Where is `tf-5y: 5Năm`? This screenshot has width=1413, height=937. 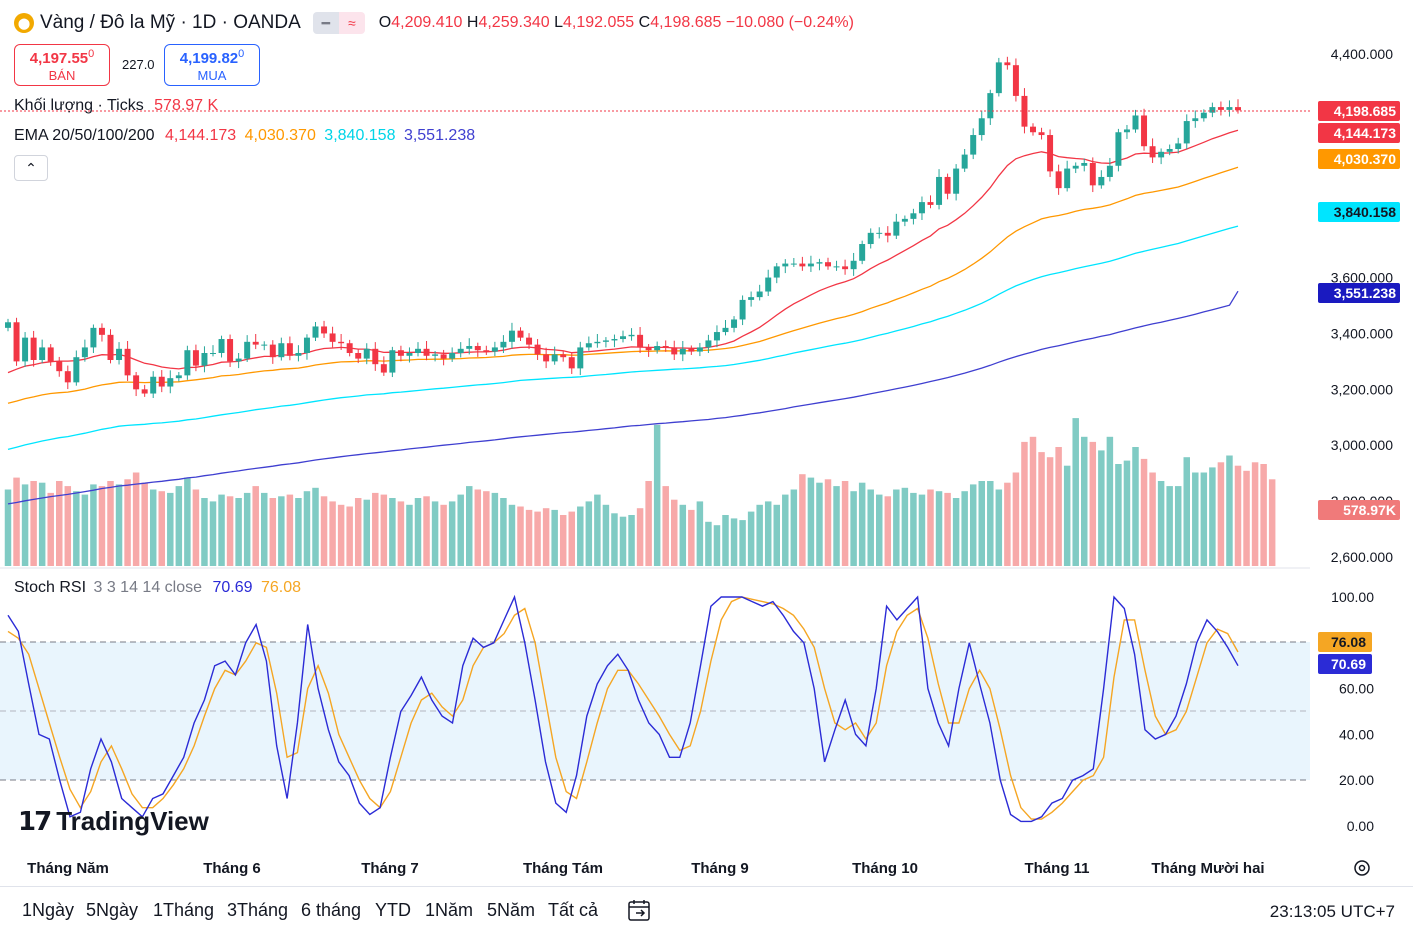 tf-5y: 5Năm is located at coordinates (511, 910).